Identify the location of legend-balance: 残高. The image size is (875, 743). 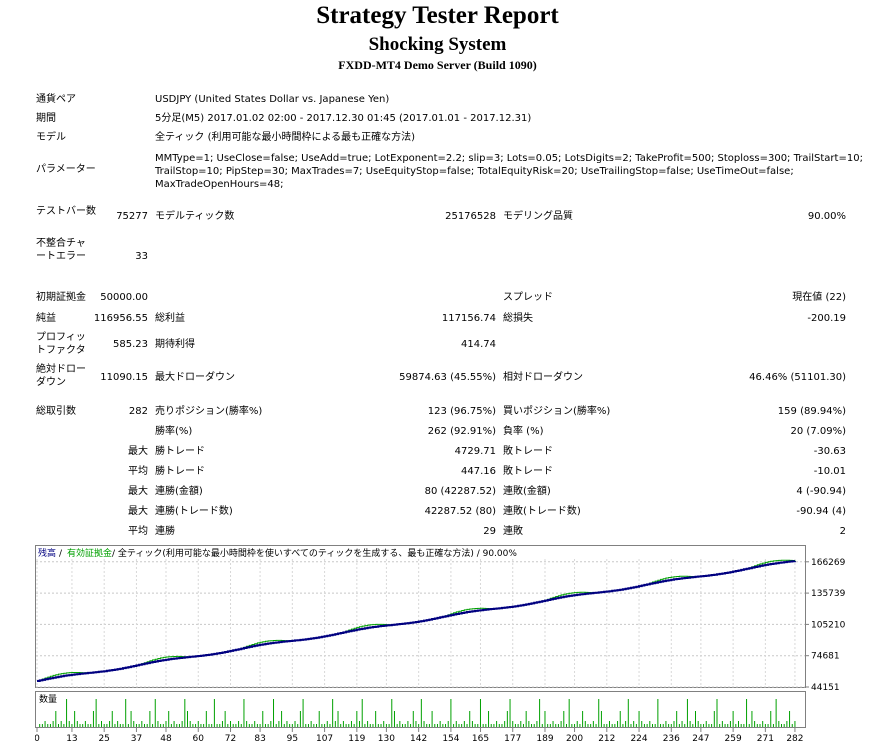
(47, 553).